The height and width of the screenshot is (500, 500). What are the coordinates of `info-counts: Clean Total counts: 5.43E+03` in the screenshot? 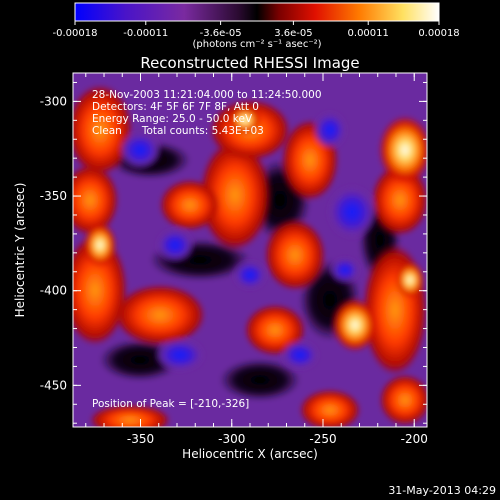 It's located at (178, 131).